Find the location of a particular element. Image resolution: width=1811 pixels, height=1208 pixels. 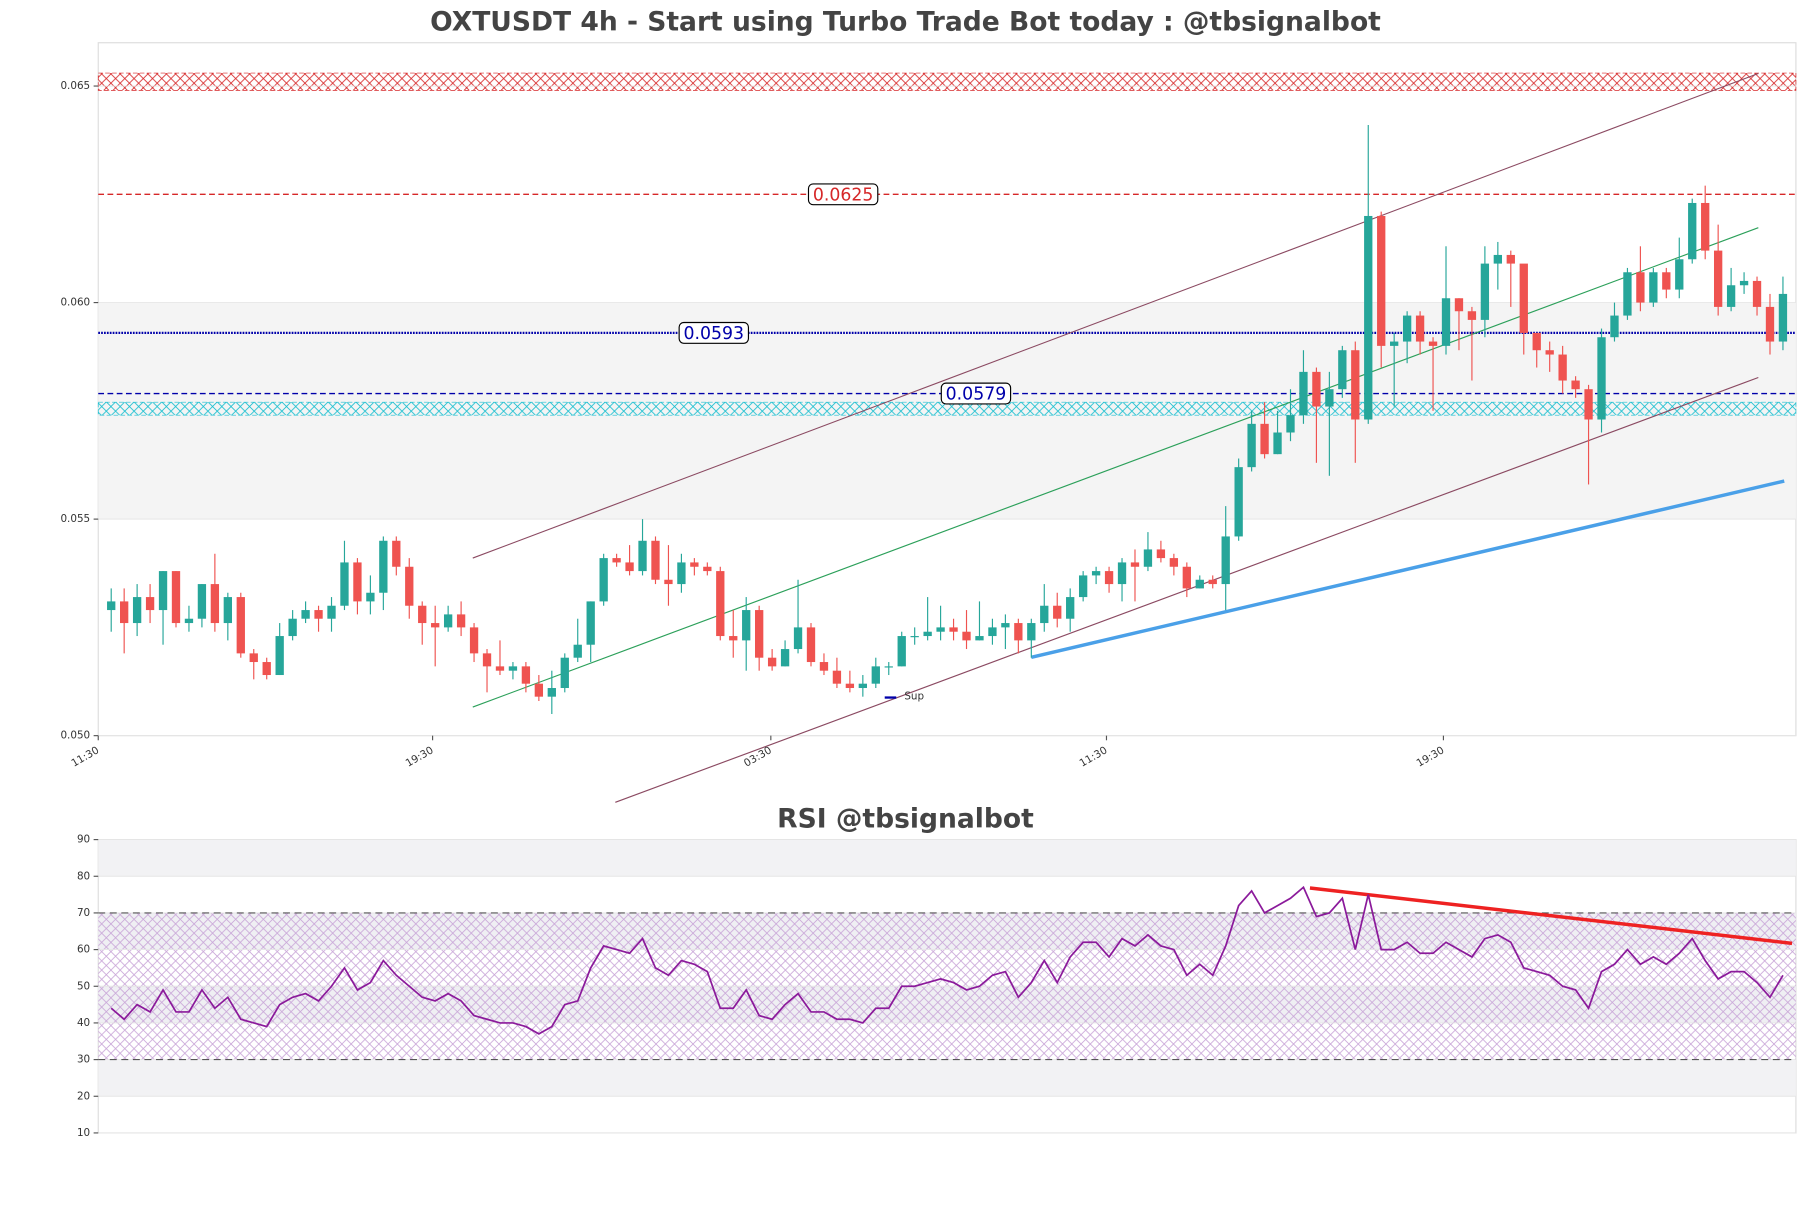

y-tick-label: 0.065 is located at coordinates (75, 86).